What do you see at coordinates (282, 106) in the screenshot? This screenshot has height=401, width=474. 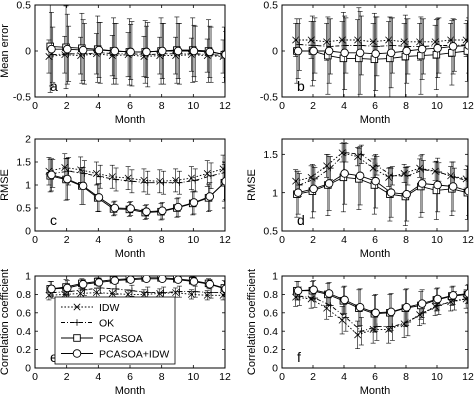 I see `x-tick-label: 0` at bounding box center [282, 106].